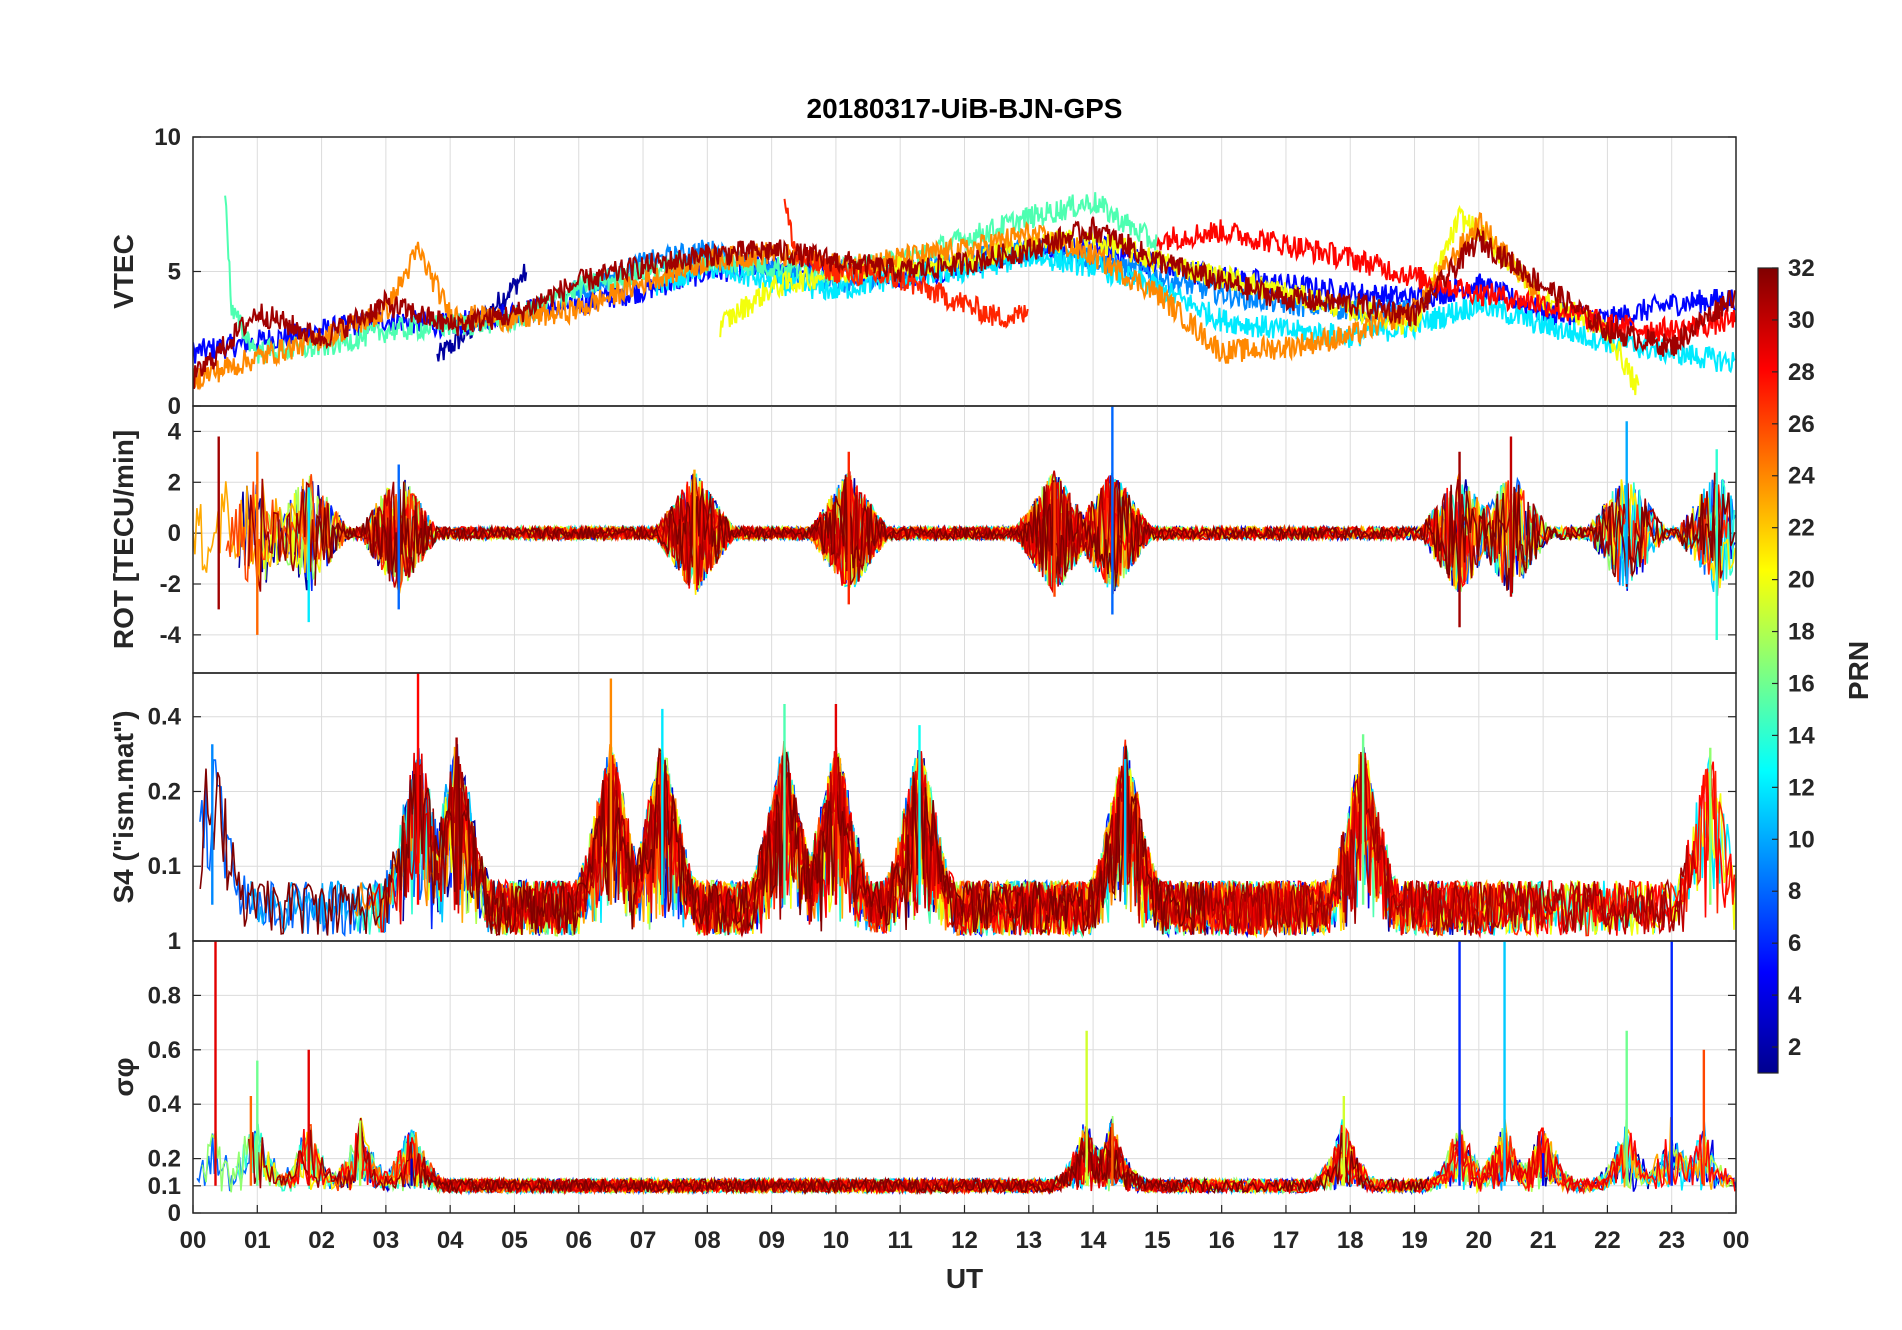 This screenshot has height=1330, width=1902. What do you see at coordinates (1795, 995) in the screenshot?
I see `colorbar-tick-label: 4` at bounding box center [1795, 995].